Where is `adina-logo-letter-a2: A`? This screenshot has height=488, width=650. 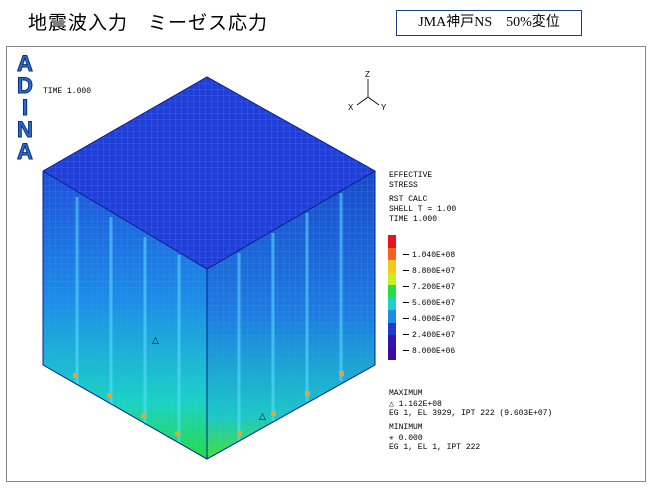
adina-logo-letter-a2: A is located at coordinates (25, 151).